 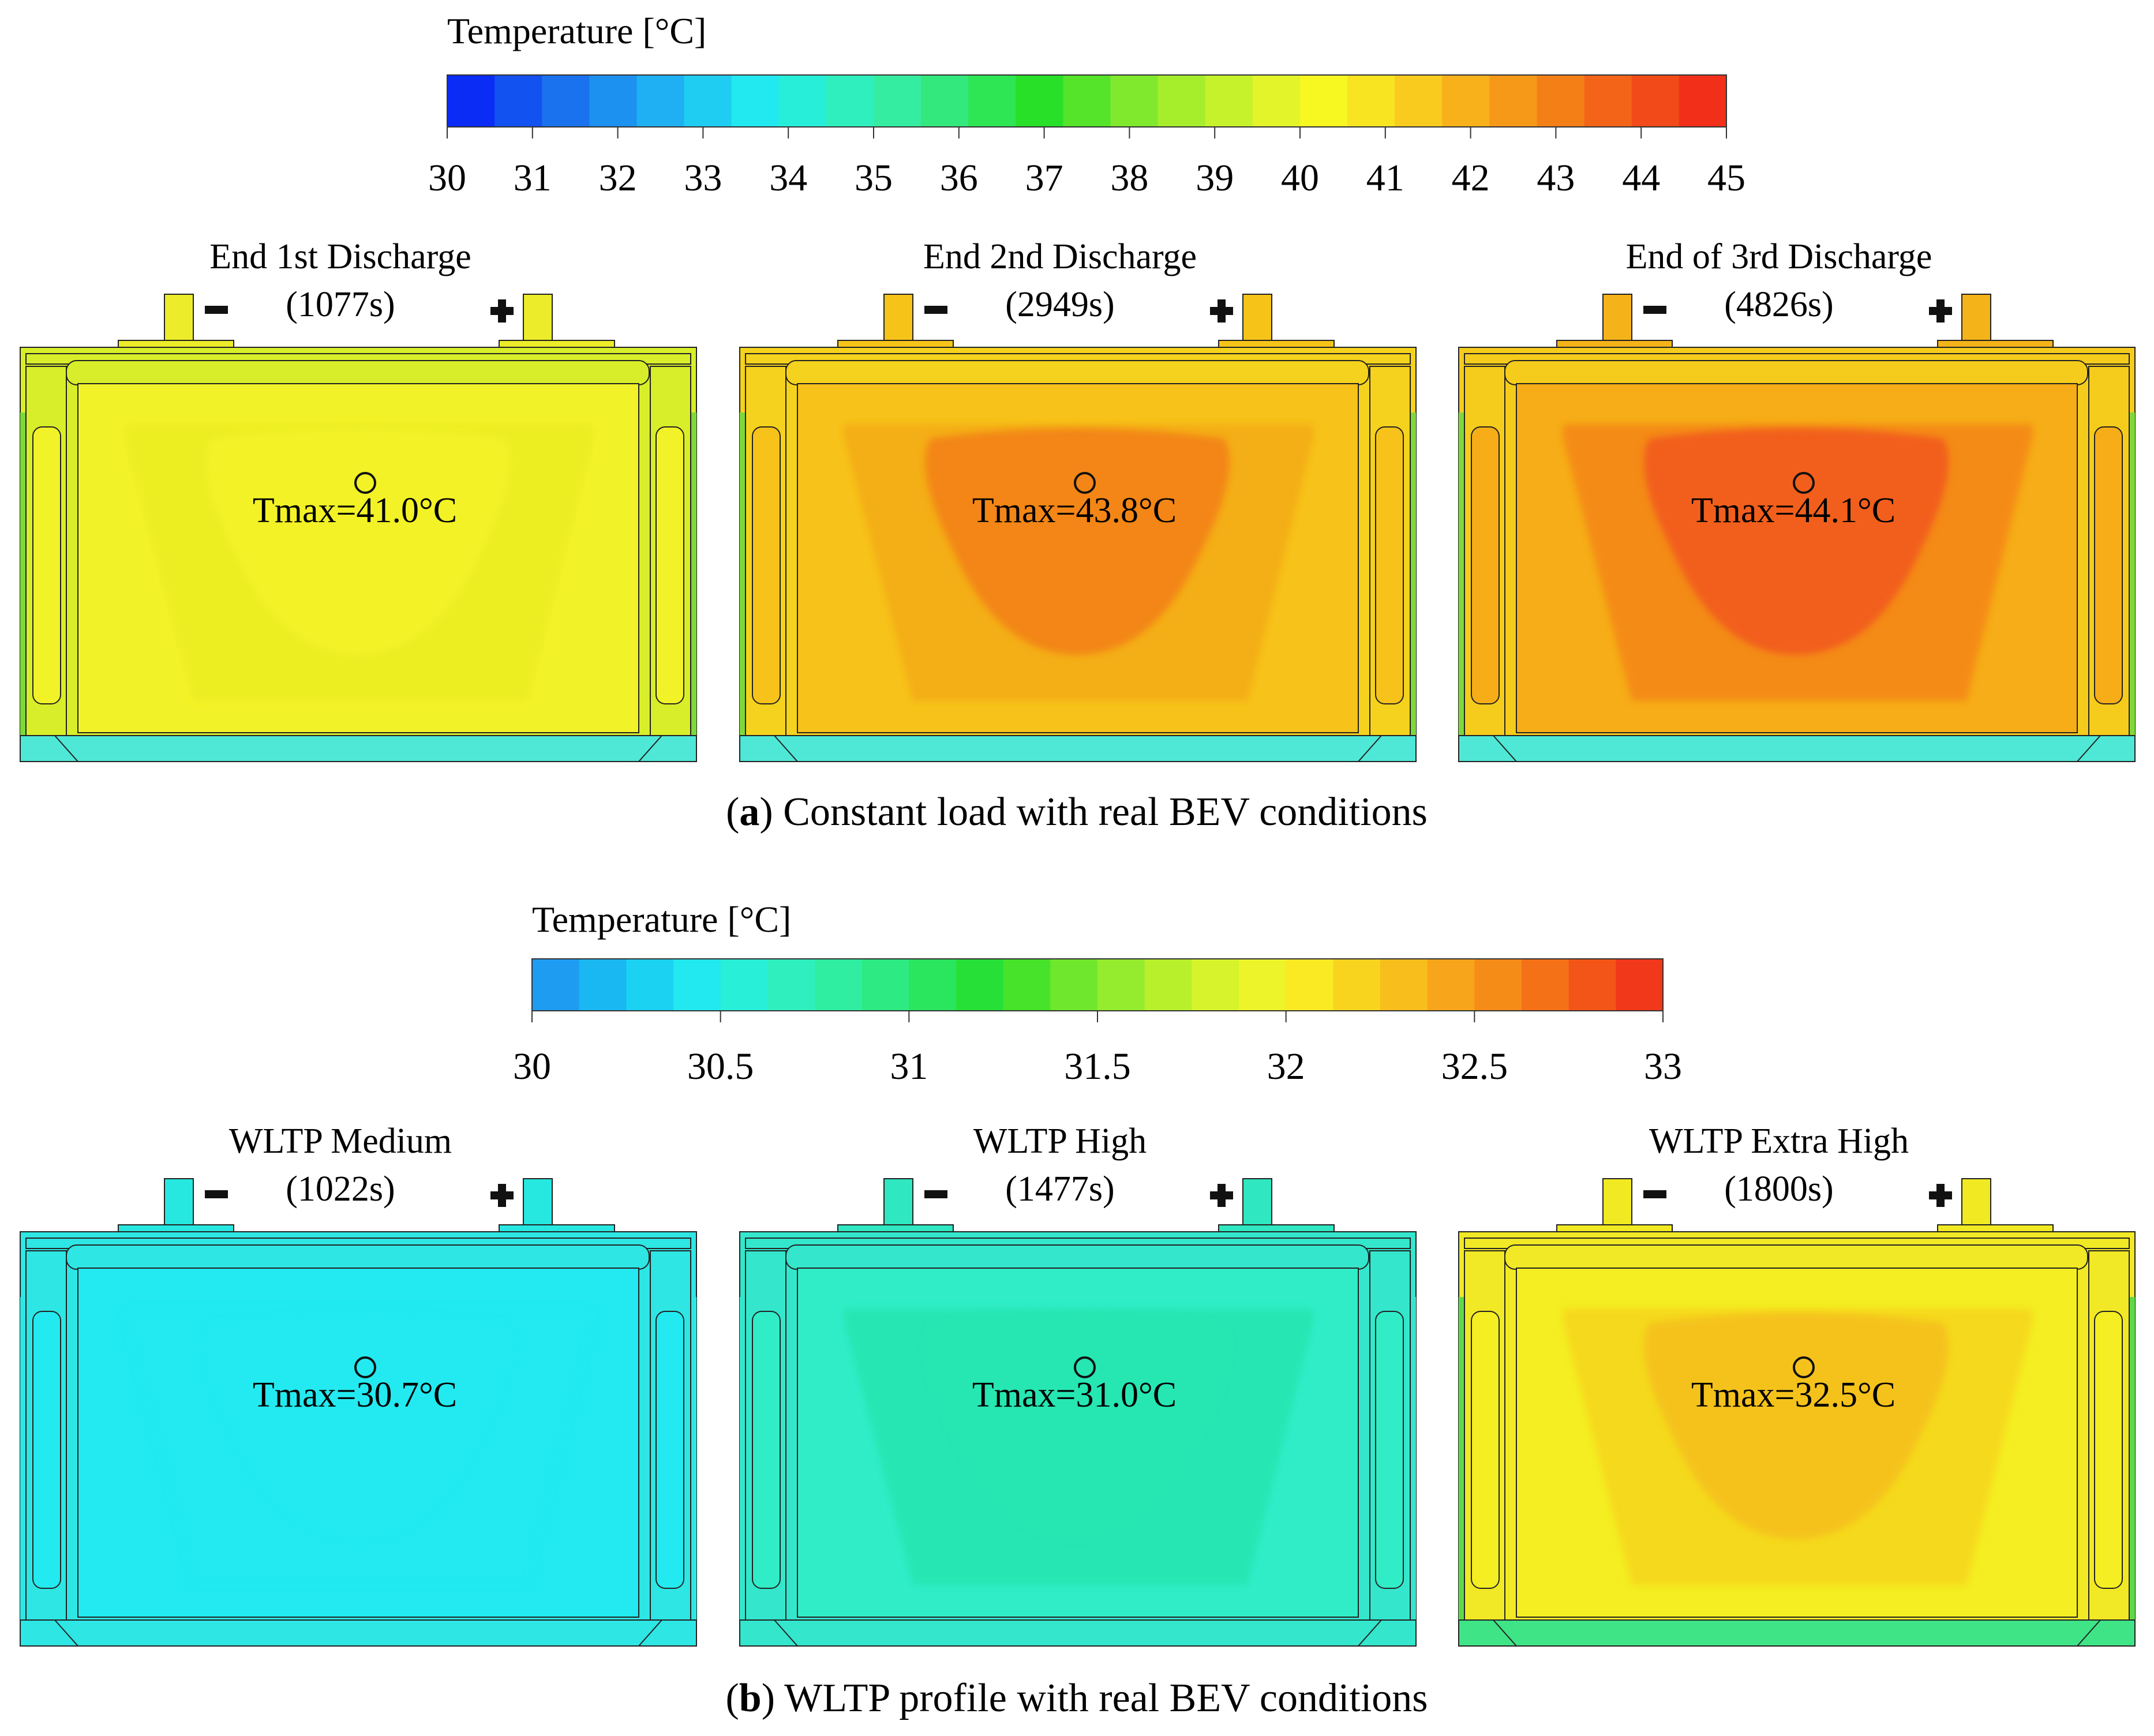 What do you see at coordinates (1793, 510) in the screenshot?
I see `tmax-label: Tmax=44.1°C` at bounding box center [1793, 510].